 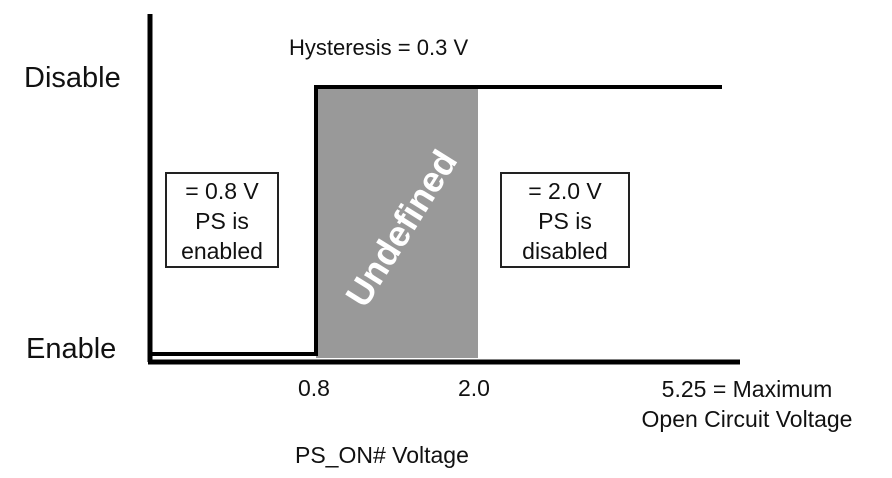 What do you see at coordinates (72, 78) in the screenshot?
I see `disable-state-label: Disable` at bounding box center [72, 78].